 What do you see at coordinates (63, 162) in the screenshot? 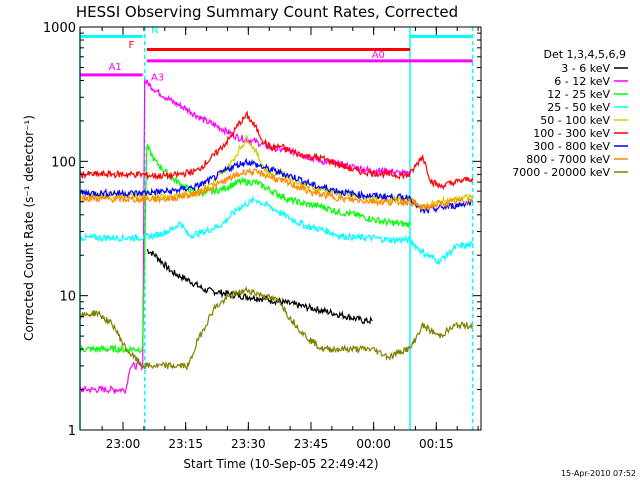
I see `y-tick-label: 100` at bounding box center [63, 162].